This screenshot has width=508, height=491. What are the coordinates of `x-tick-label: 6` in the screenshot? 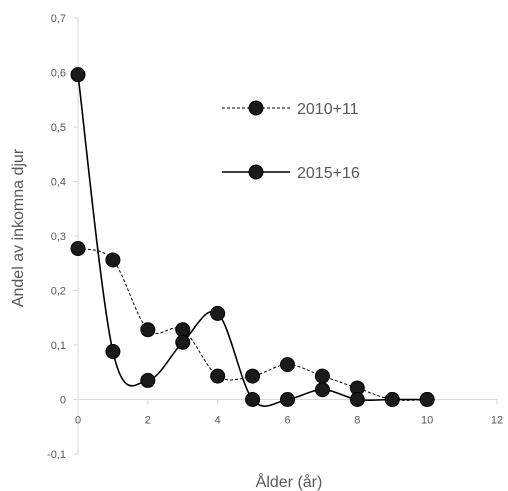 It's located at (287, 421).